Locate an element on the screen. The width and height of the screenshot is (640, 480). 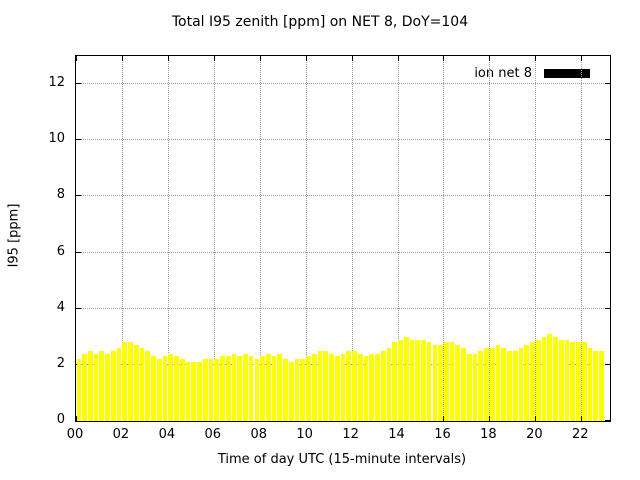
x-tick-label: 06 is located at coordinates (213, 434).